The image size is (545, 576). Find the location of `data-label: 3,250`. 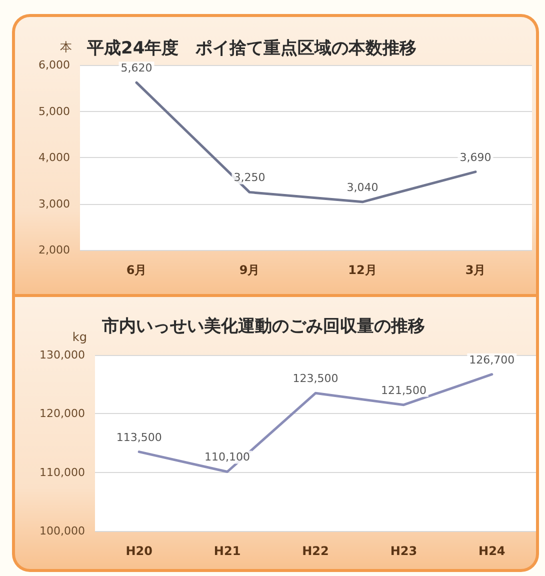

data-label: 3,250 is located at coordinates (250, 177).